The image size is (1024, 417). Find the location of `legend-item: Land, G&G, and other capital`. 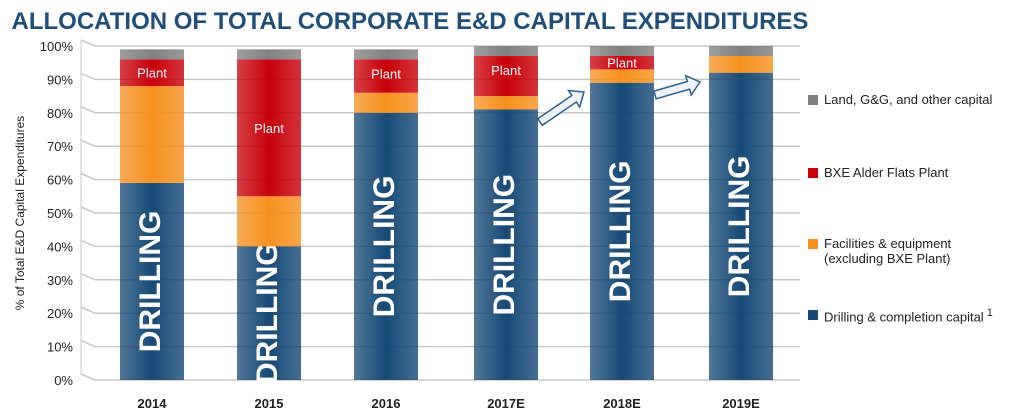

legend-item: Land, G&G, and other capital is located at coordinates (900, 99).